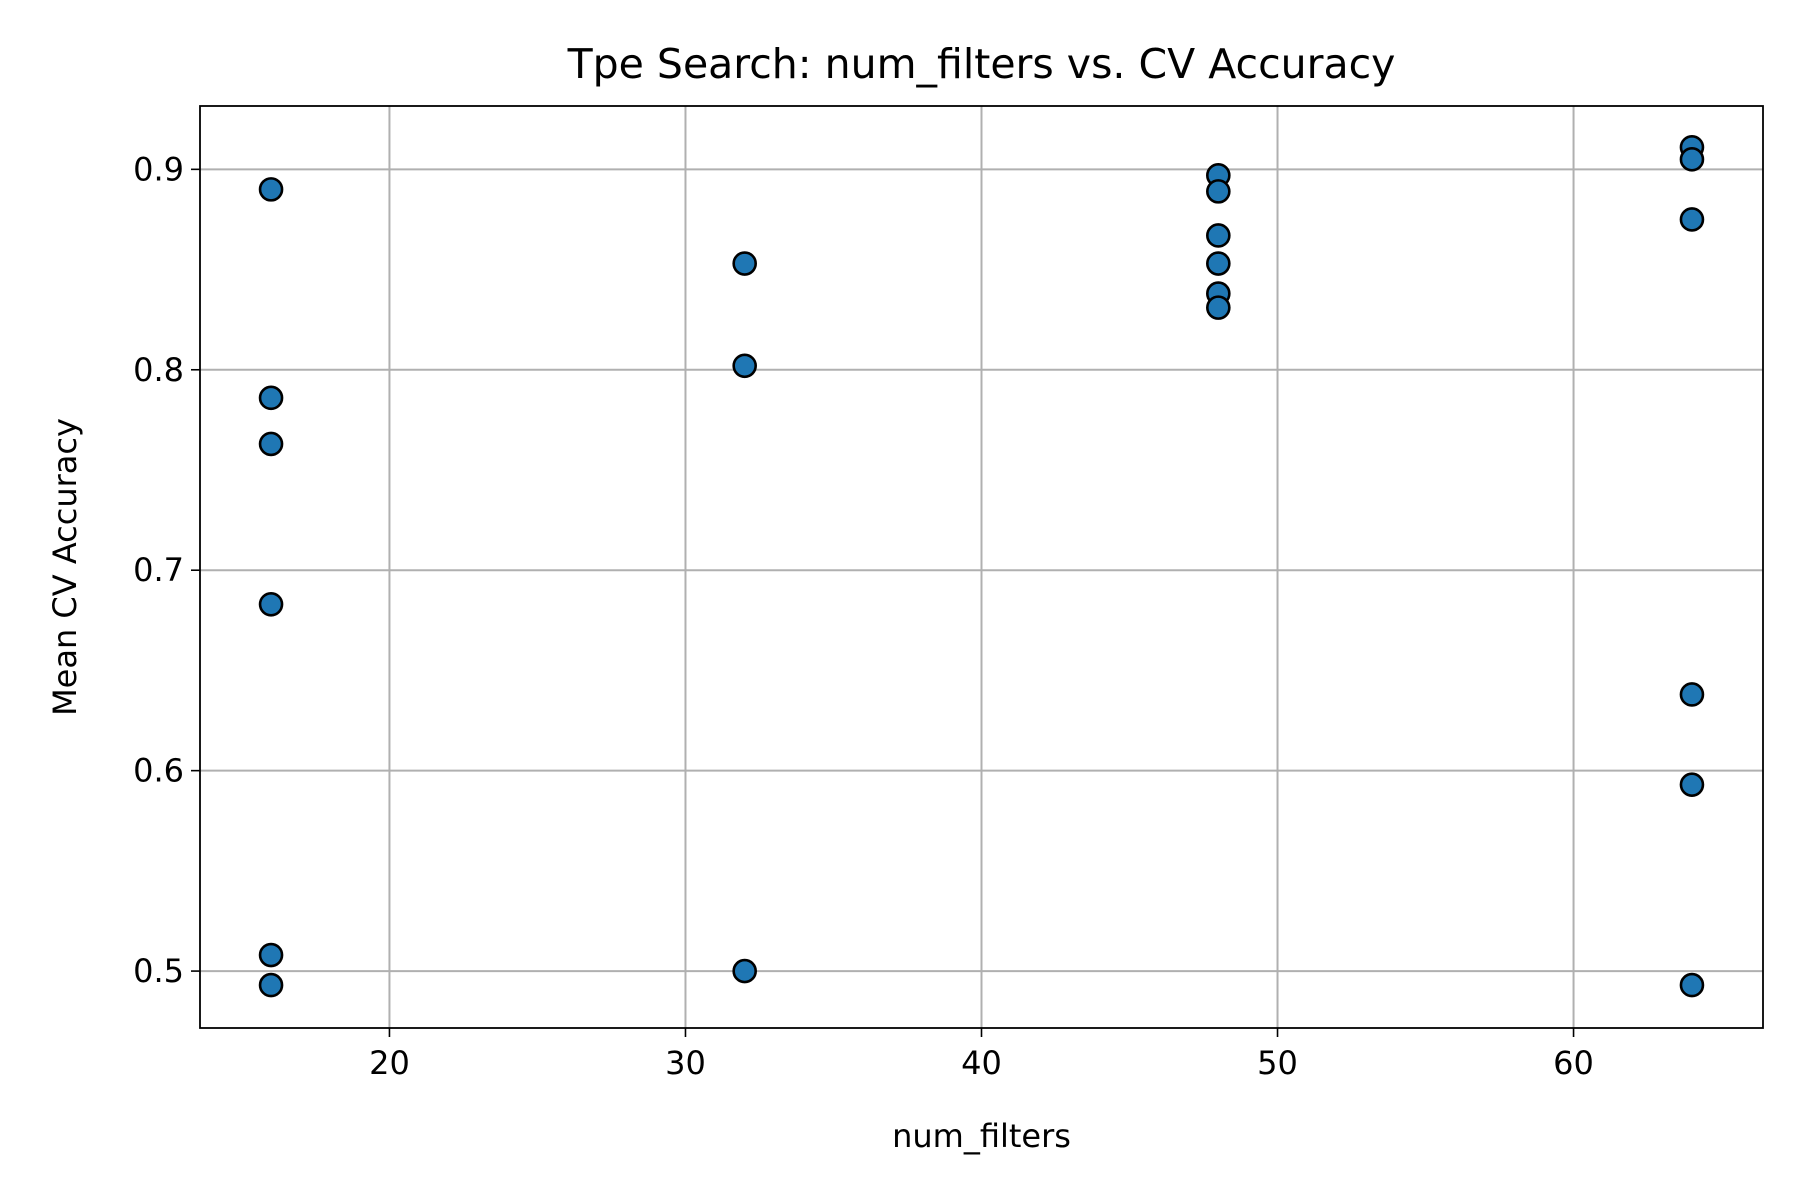 The width and height of the screenshot is (1800, 1200). I want to click on x-tick-label: 30, so click(685, 1063).